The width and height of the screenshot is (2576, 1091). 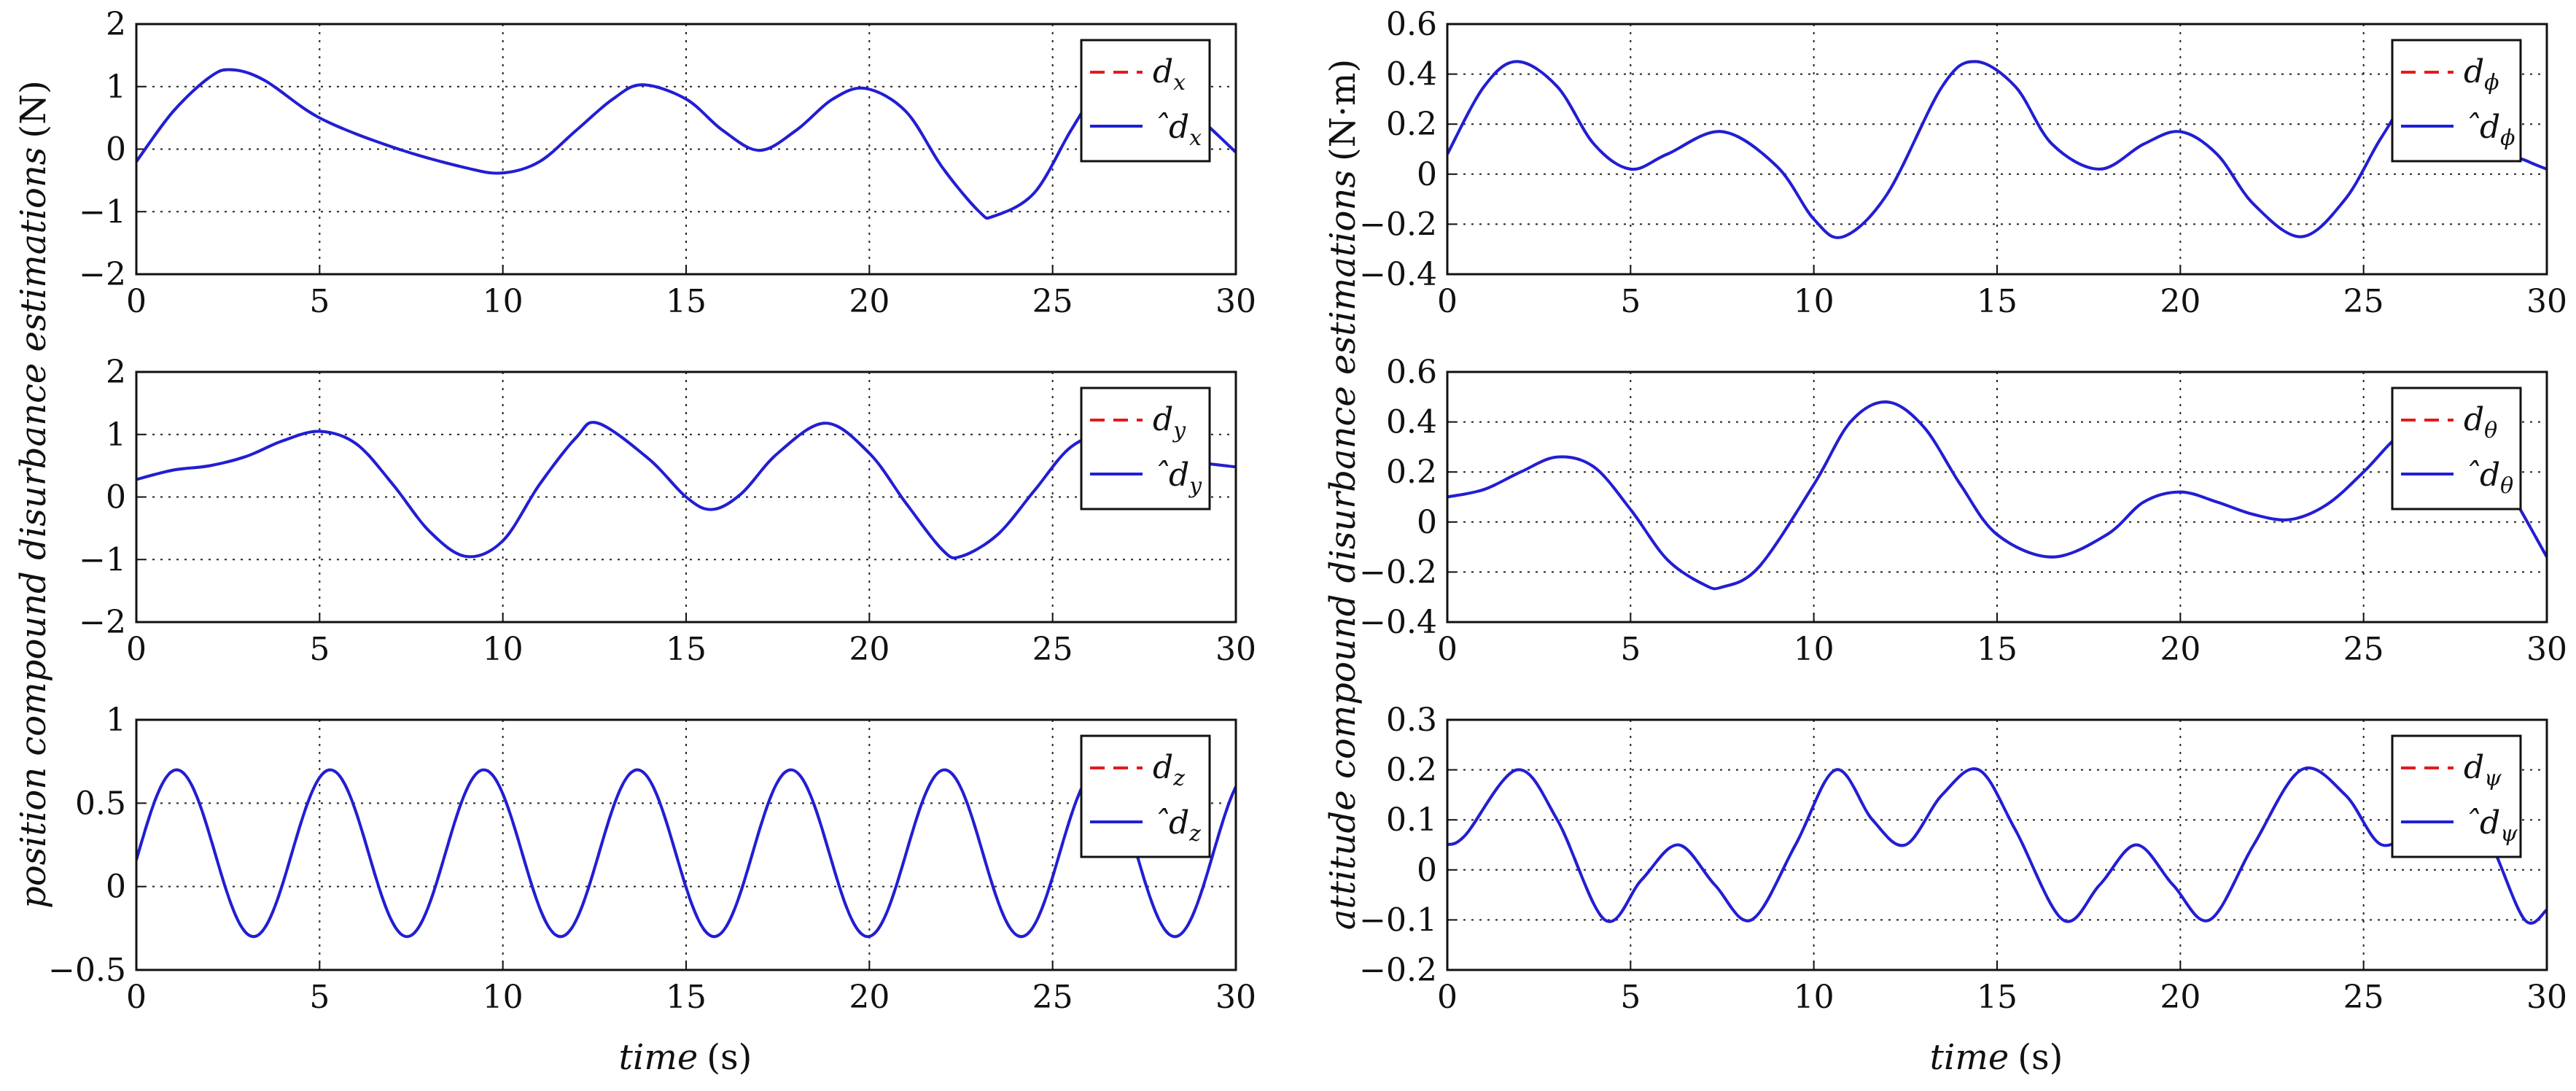 I want to click on legend-label-truth: dθ, so click(x=2480, y=422).